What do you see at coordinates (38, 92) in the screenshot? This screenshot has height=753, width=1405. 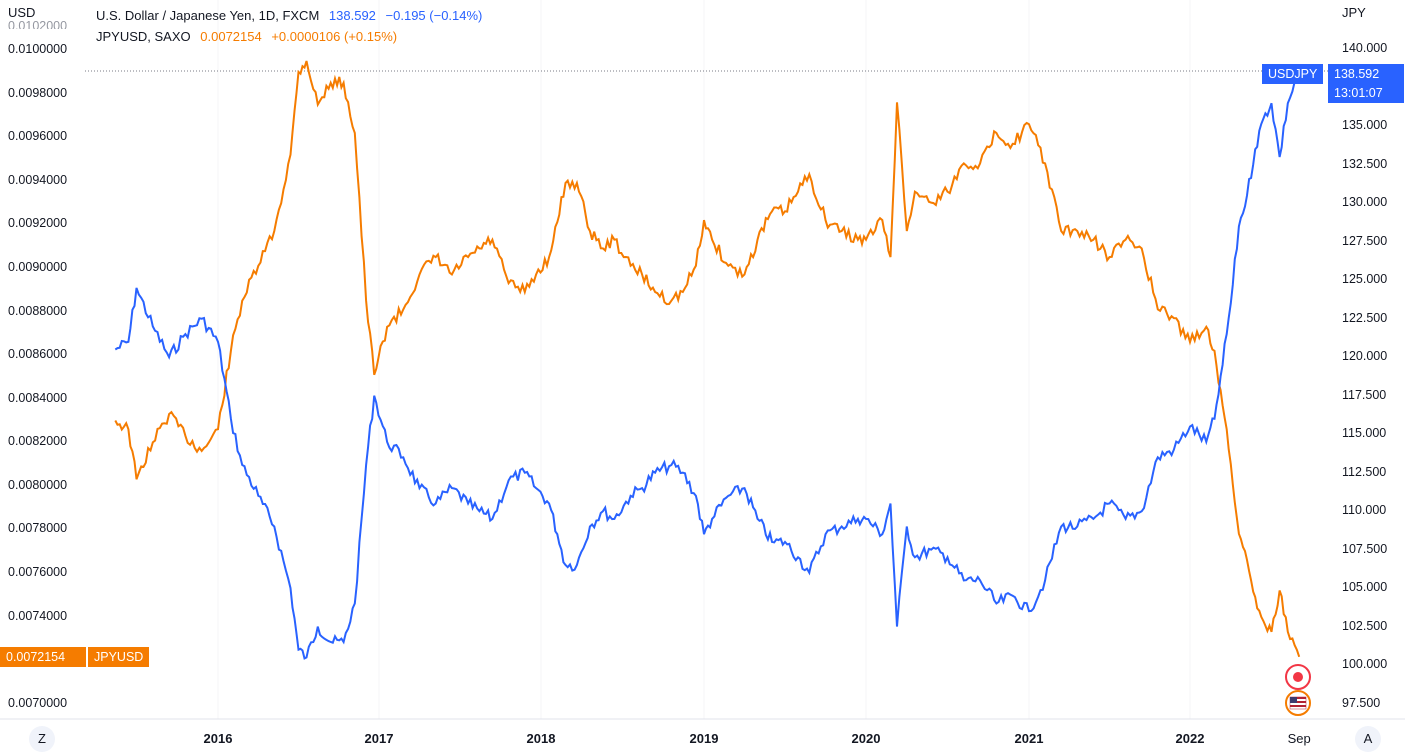 I see `left-axis-tick: 0.0098000` at bounding box center [38, 92].